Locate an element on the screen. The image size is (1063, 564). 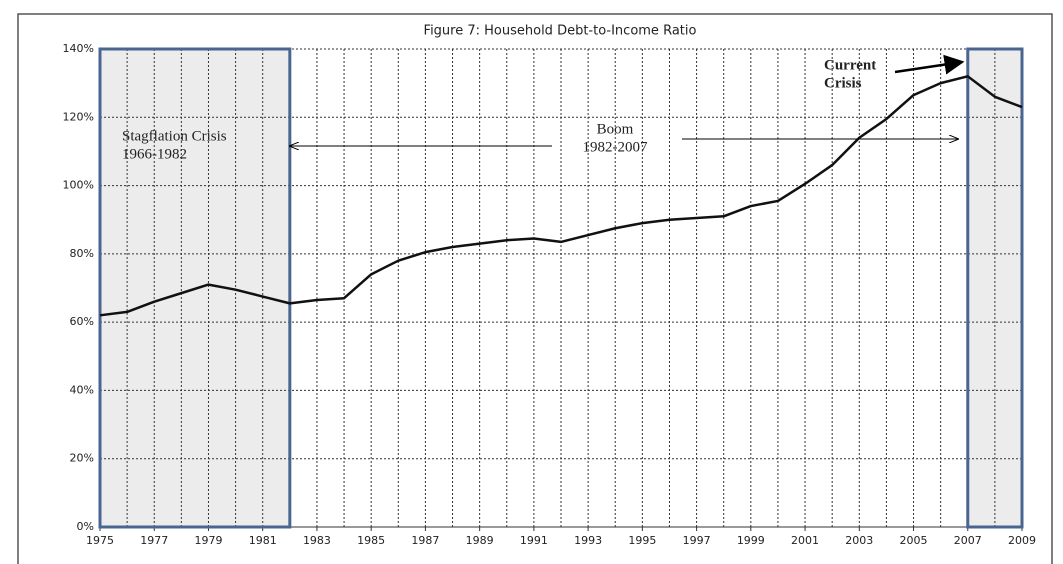
annotation: Stagflation Crisis is located at coordinates (174, 136).